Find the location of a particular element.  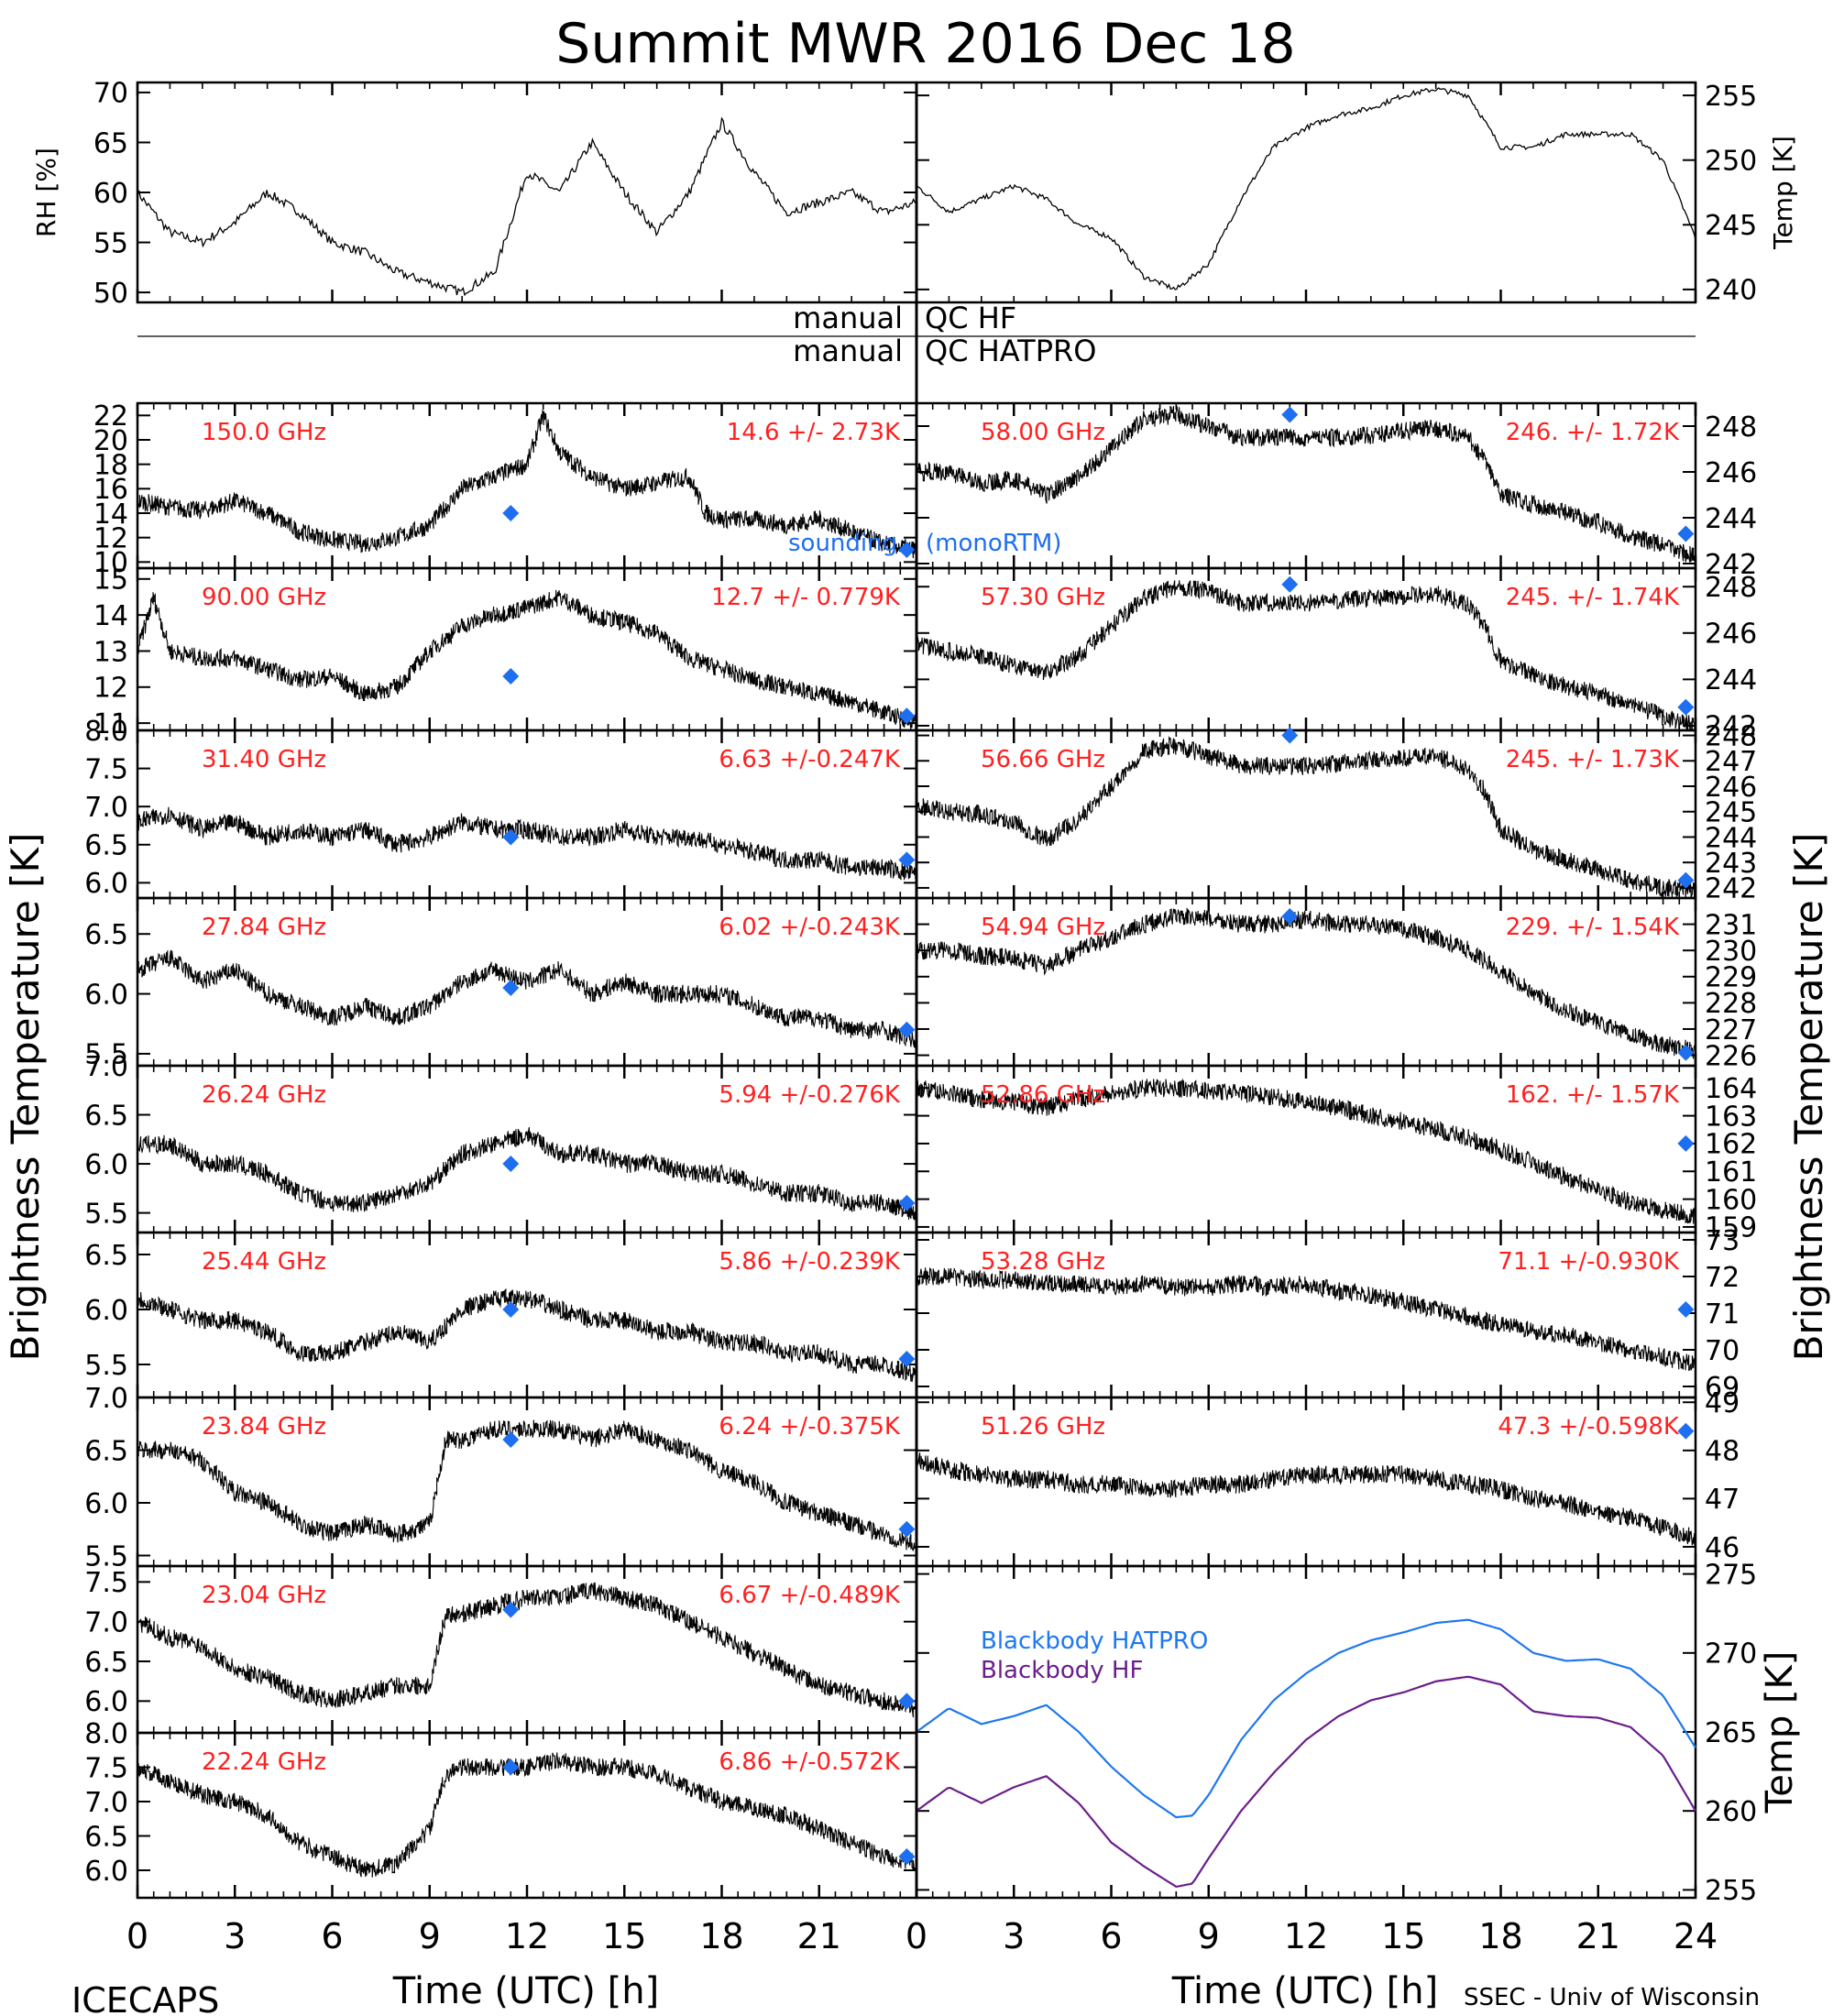

frequency-label: 90.00 GHz is located at coordinates (264, 597).